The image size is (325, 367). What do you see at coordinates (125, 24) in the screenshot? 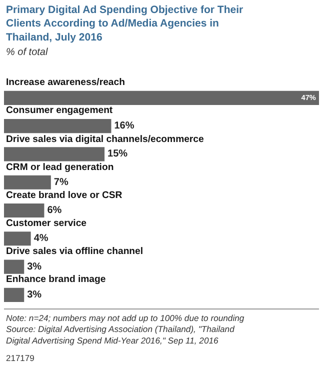
I see `chart-title: Primary Digital Ad Spending Objective for Their Clients According to Ad/Media Agencies in Thailand, July 2016` at bounding box center [125, 24].